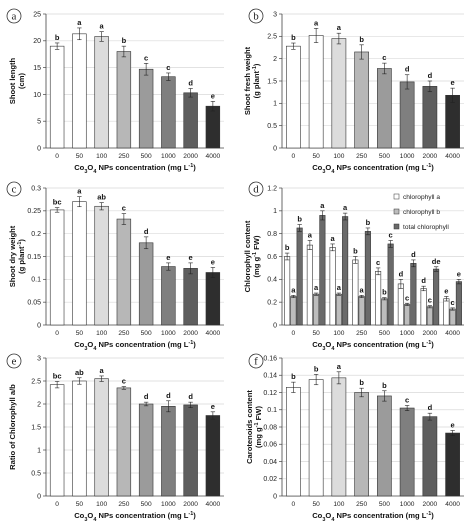 The height and width of the screenshot is (521, 474). What do you see at coordinates (270, 393) in the screenshot?
I see `y-tick-label: 0.12` at bounding box center [270, 393].